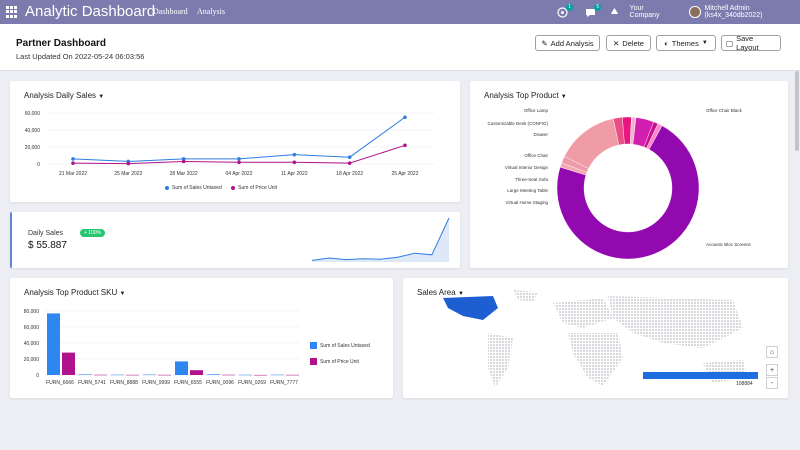 The image size is (800, 450). I want to click on delete-button: ✕ Delete, so click(628, 43).